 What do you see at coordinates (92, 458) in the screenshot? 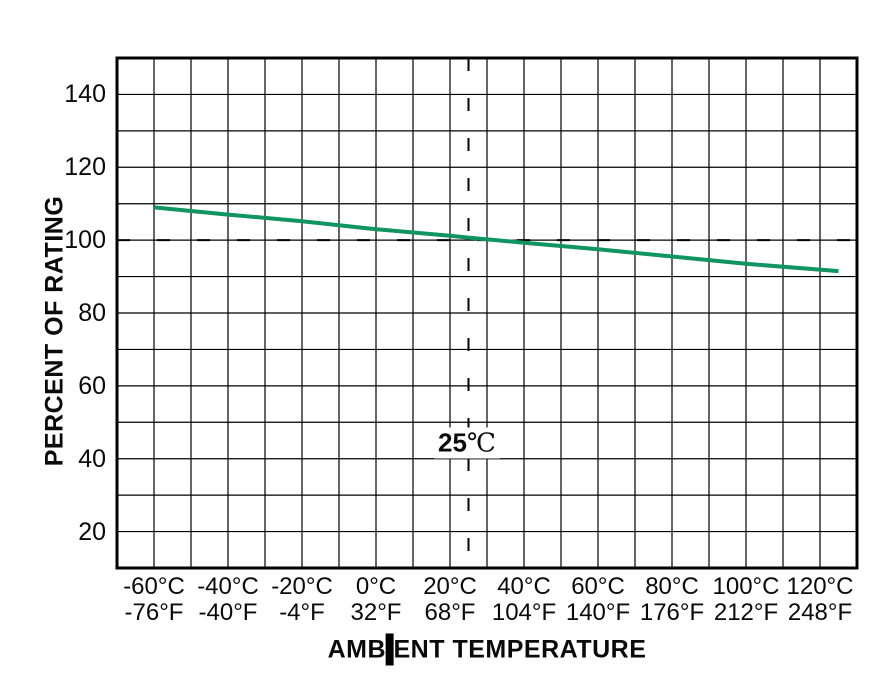
I see `y-tick-label-40: 40` at bounding box center [92, 458].